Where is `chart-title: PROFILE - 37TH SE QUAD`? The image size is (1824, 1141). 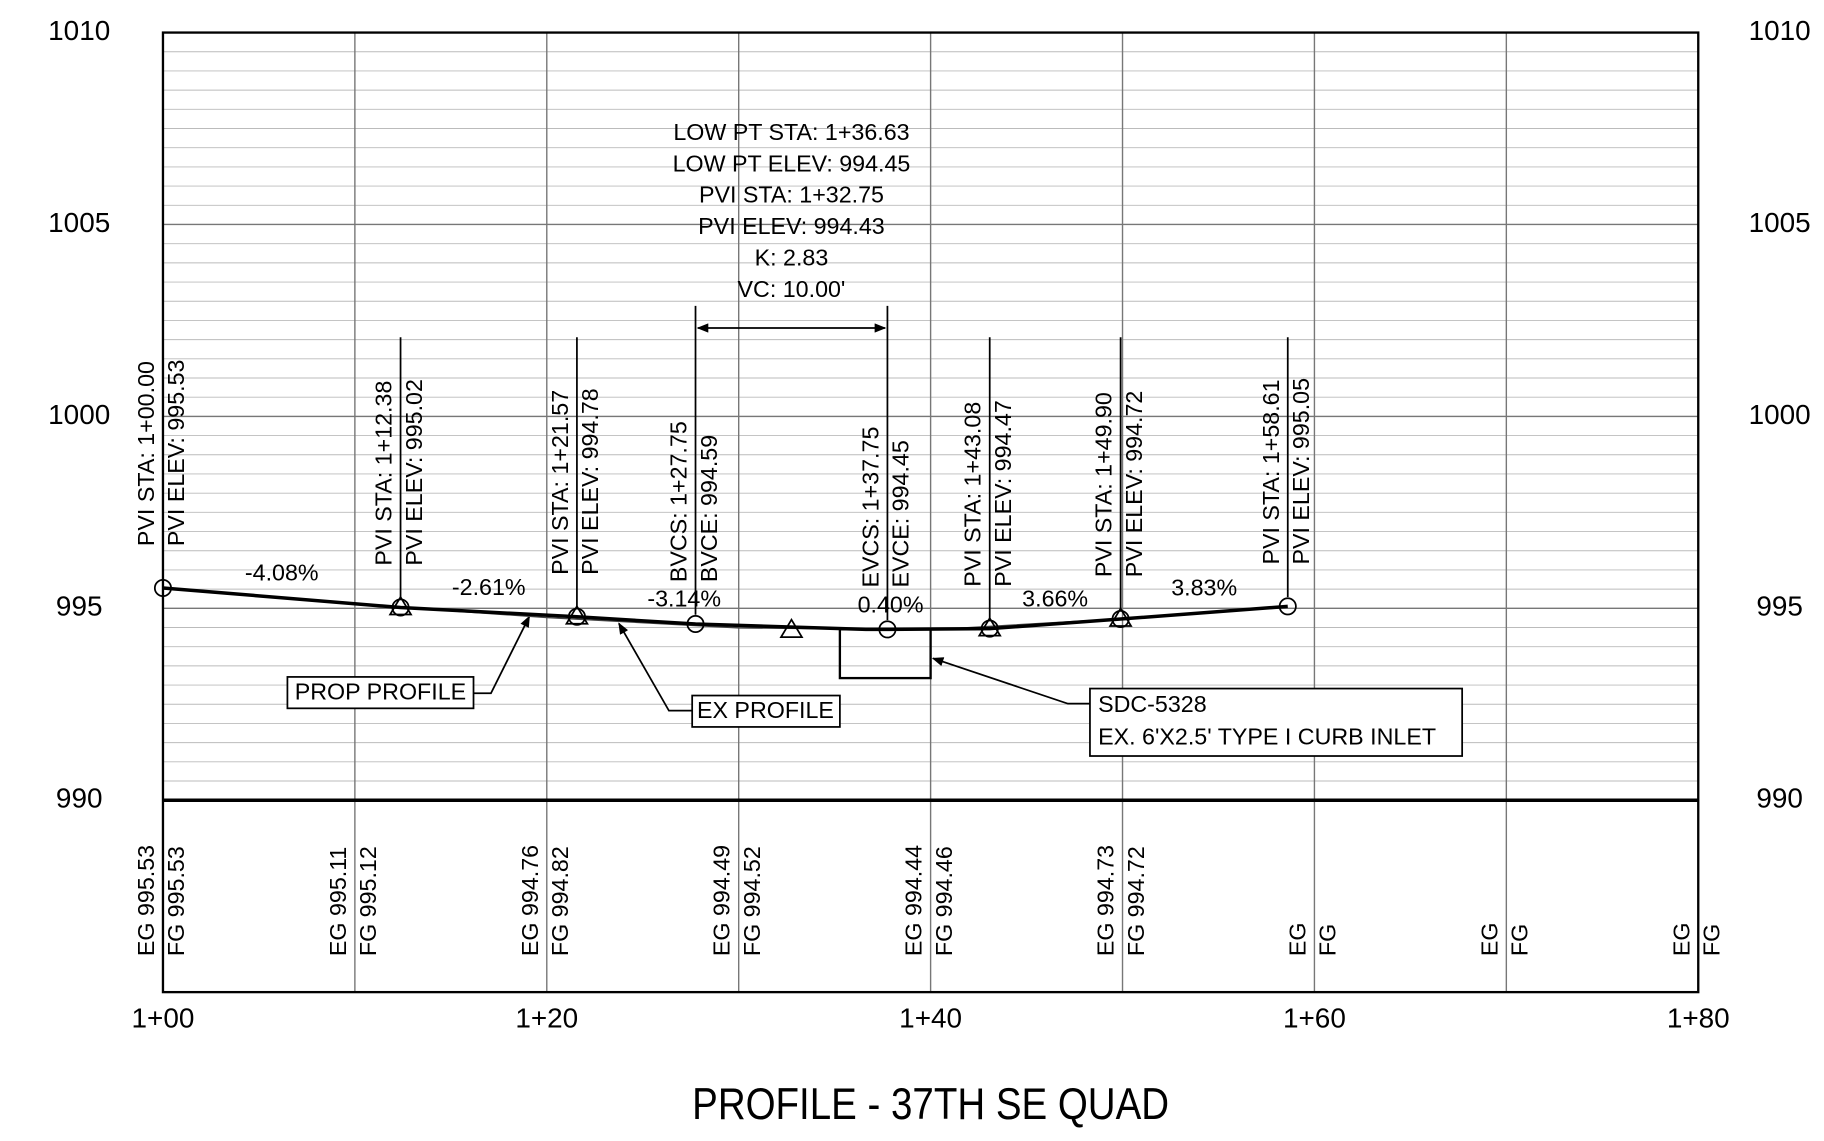 chart-title: PROFILE - 37TH SE QUAD is located at coordinates (930, 1104).